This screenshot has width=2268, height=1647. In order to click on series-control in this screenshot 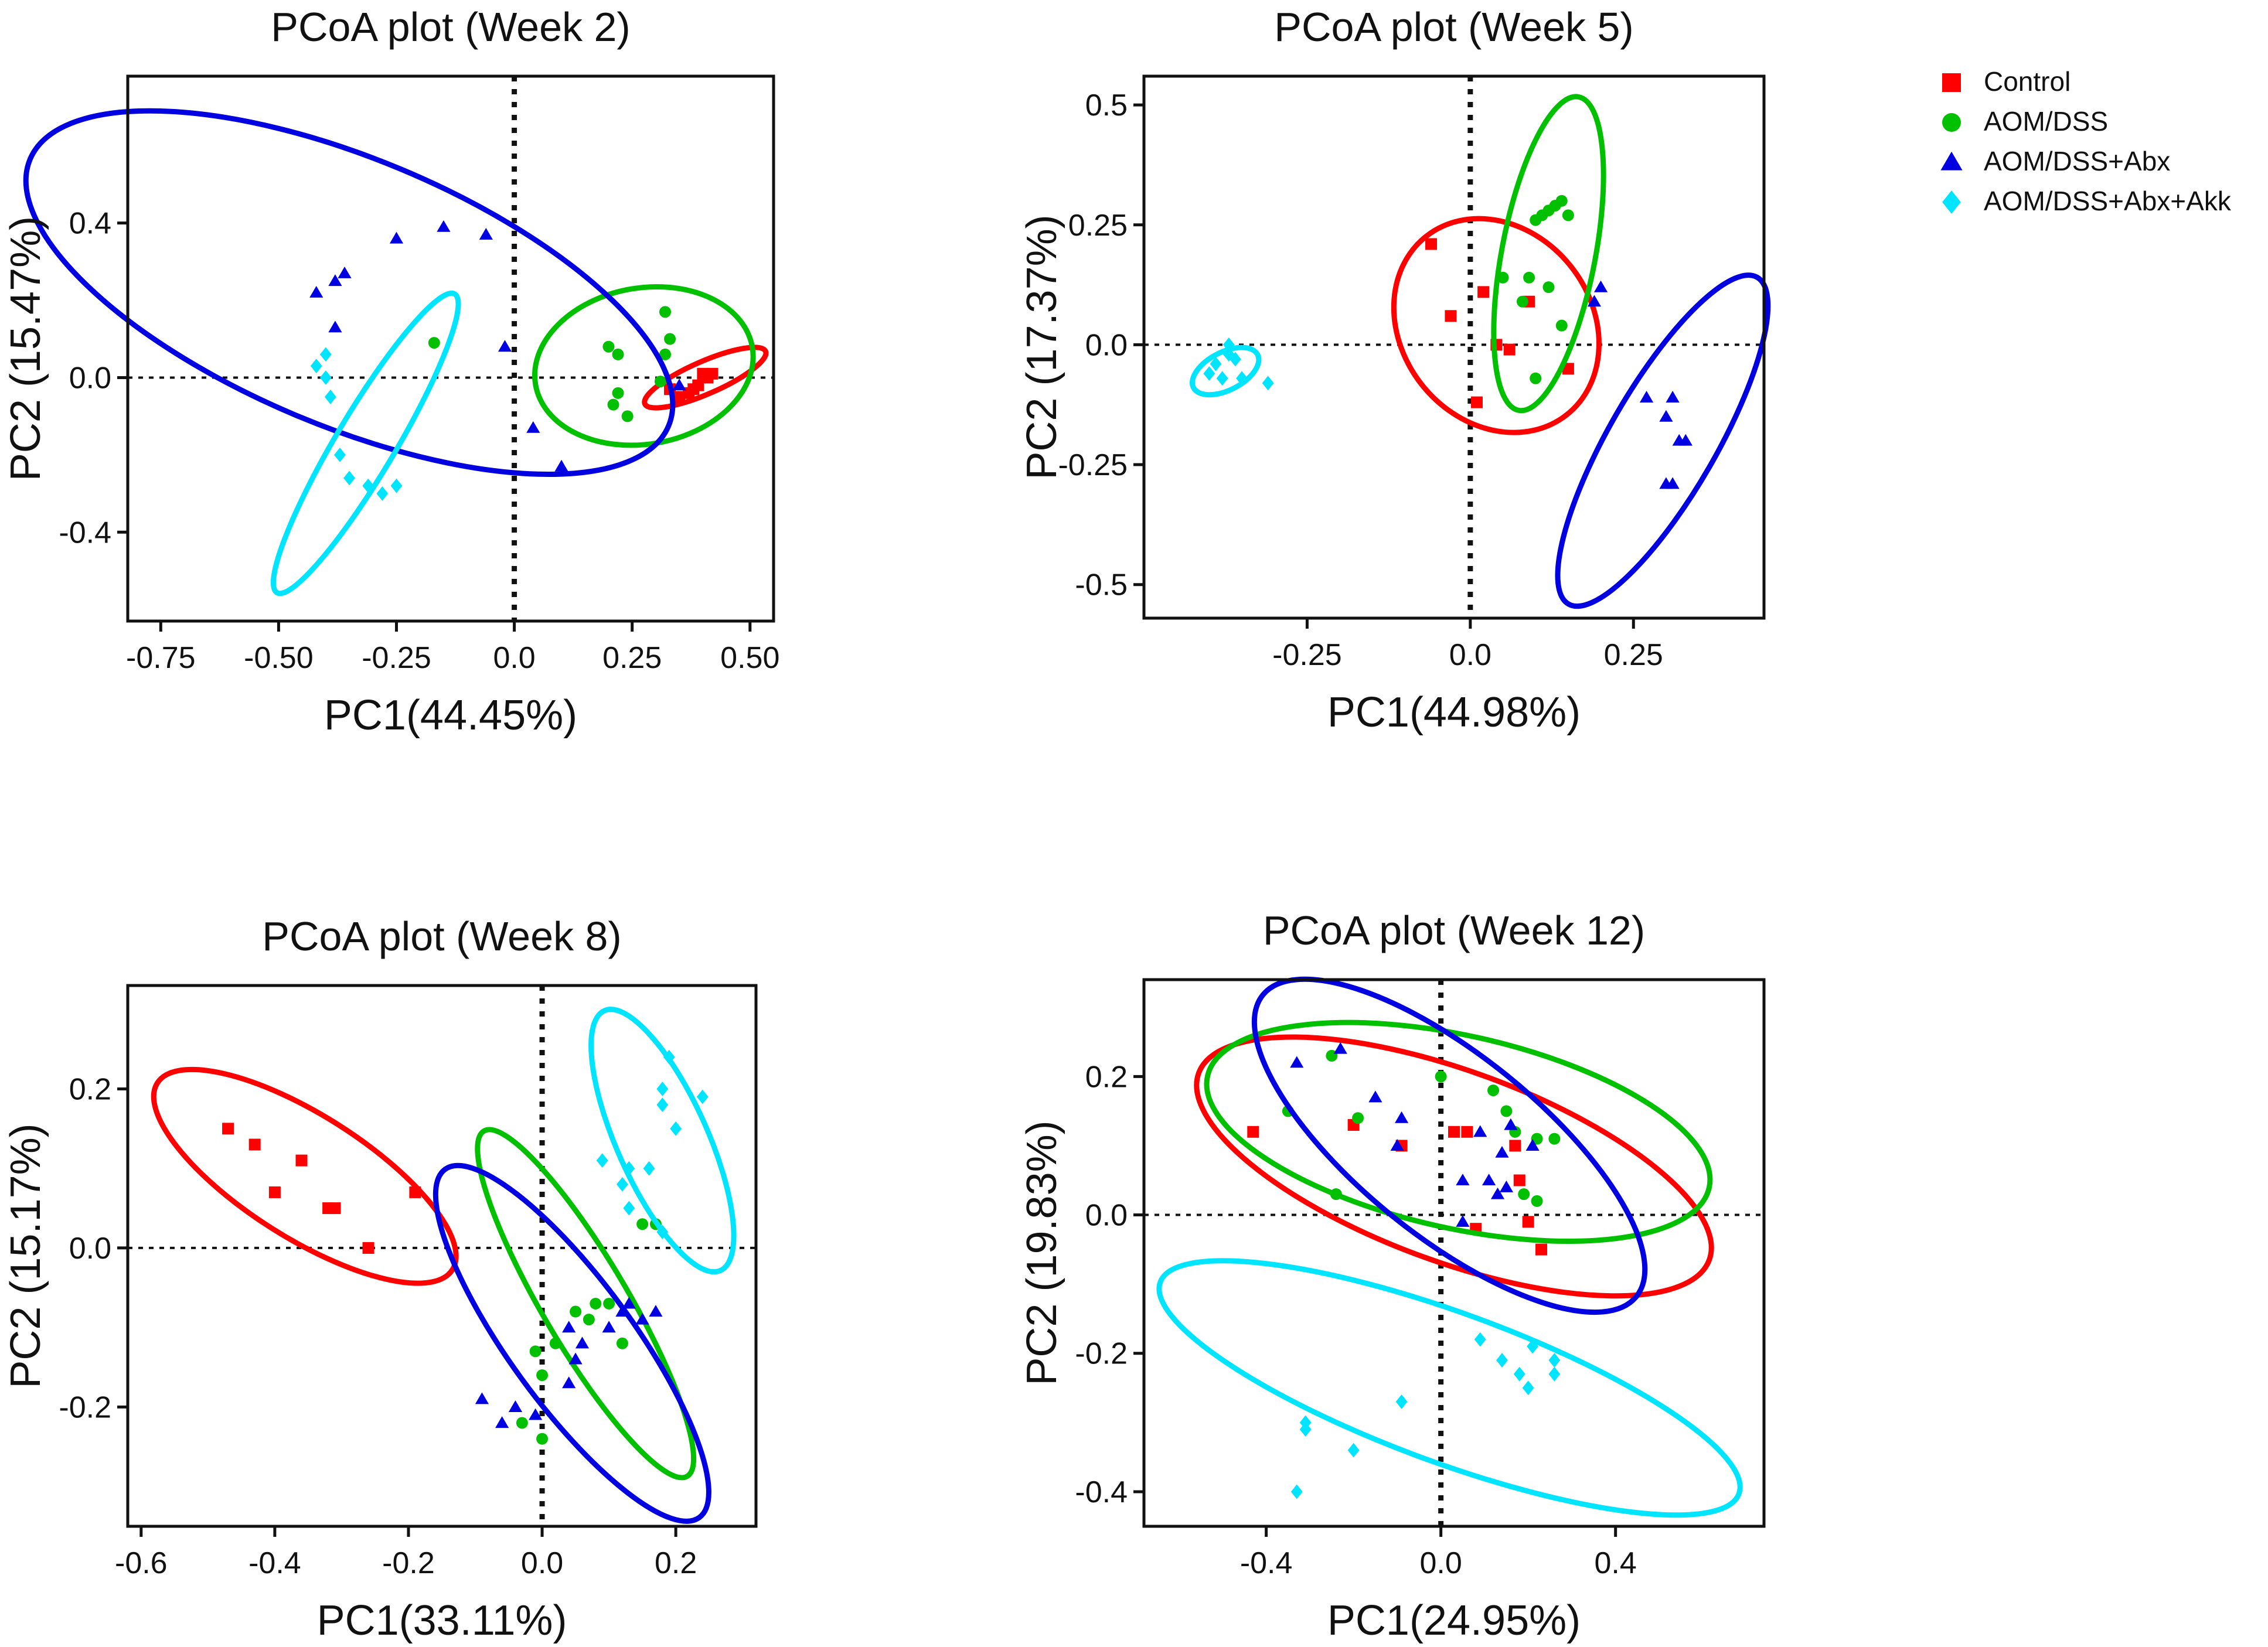, I will do `click(1454, 1166)`.